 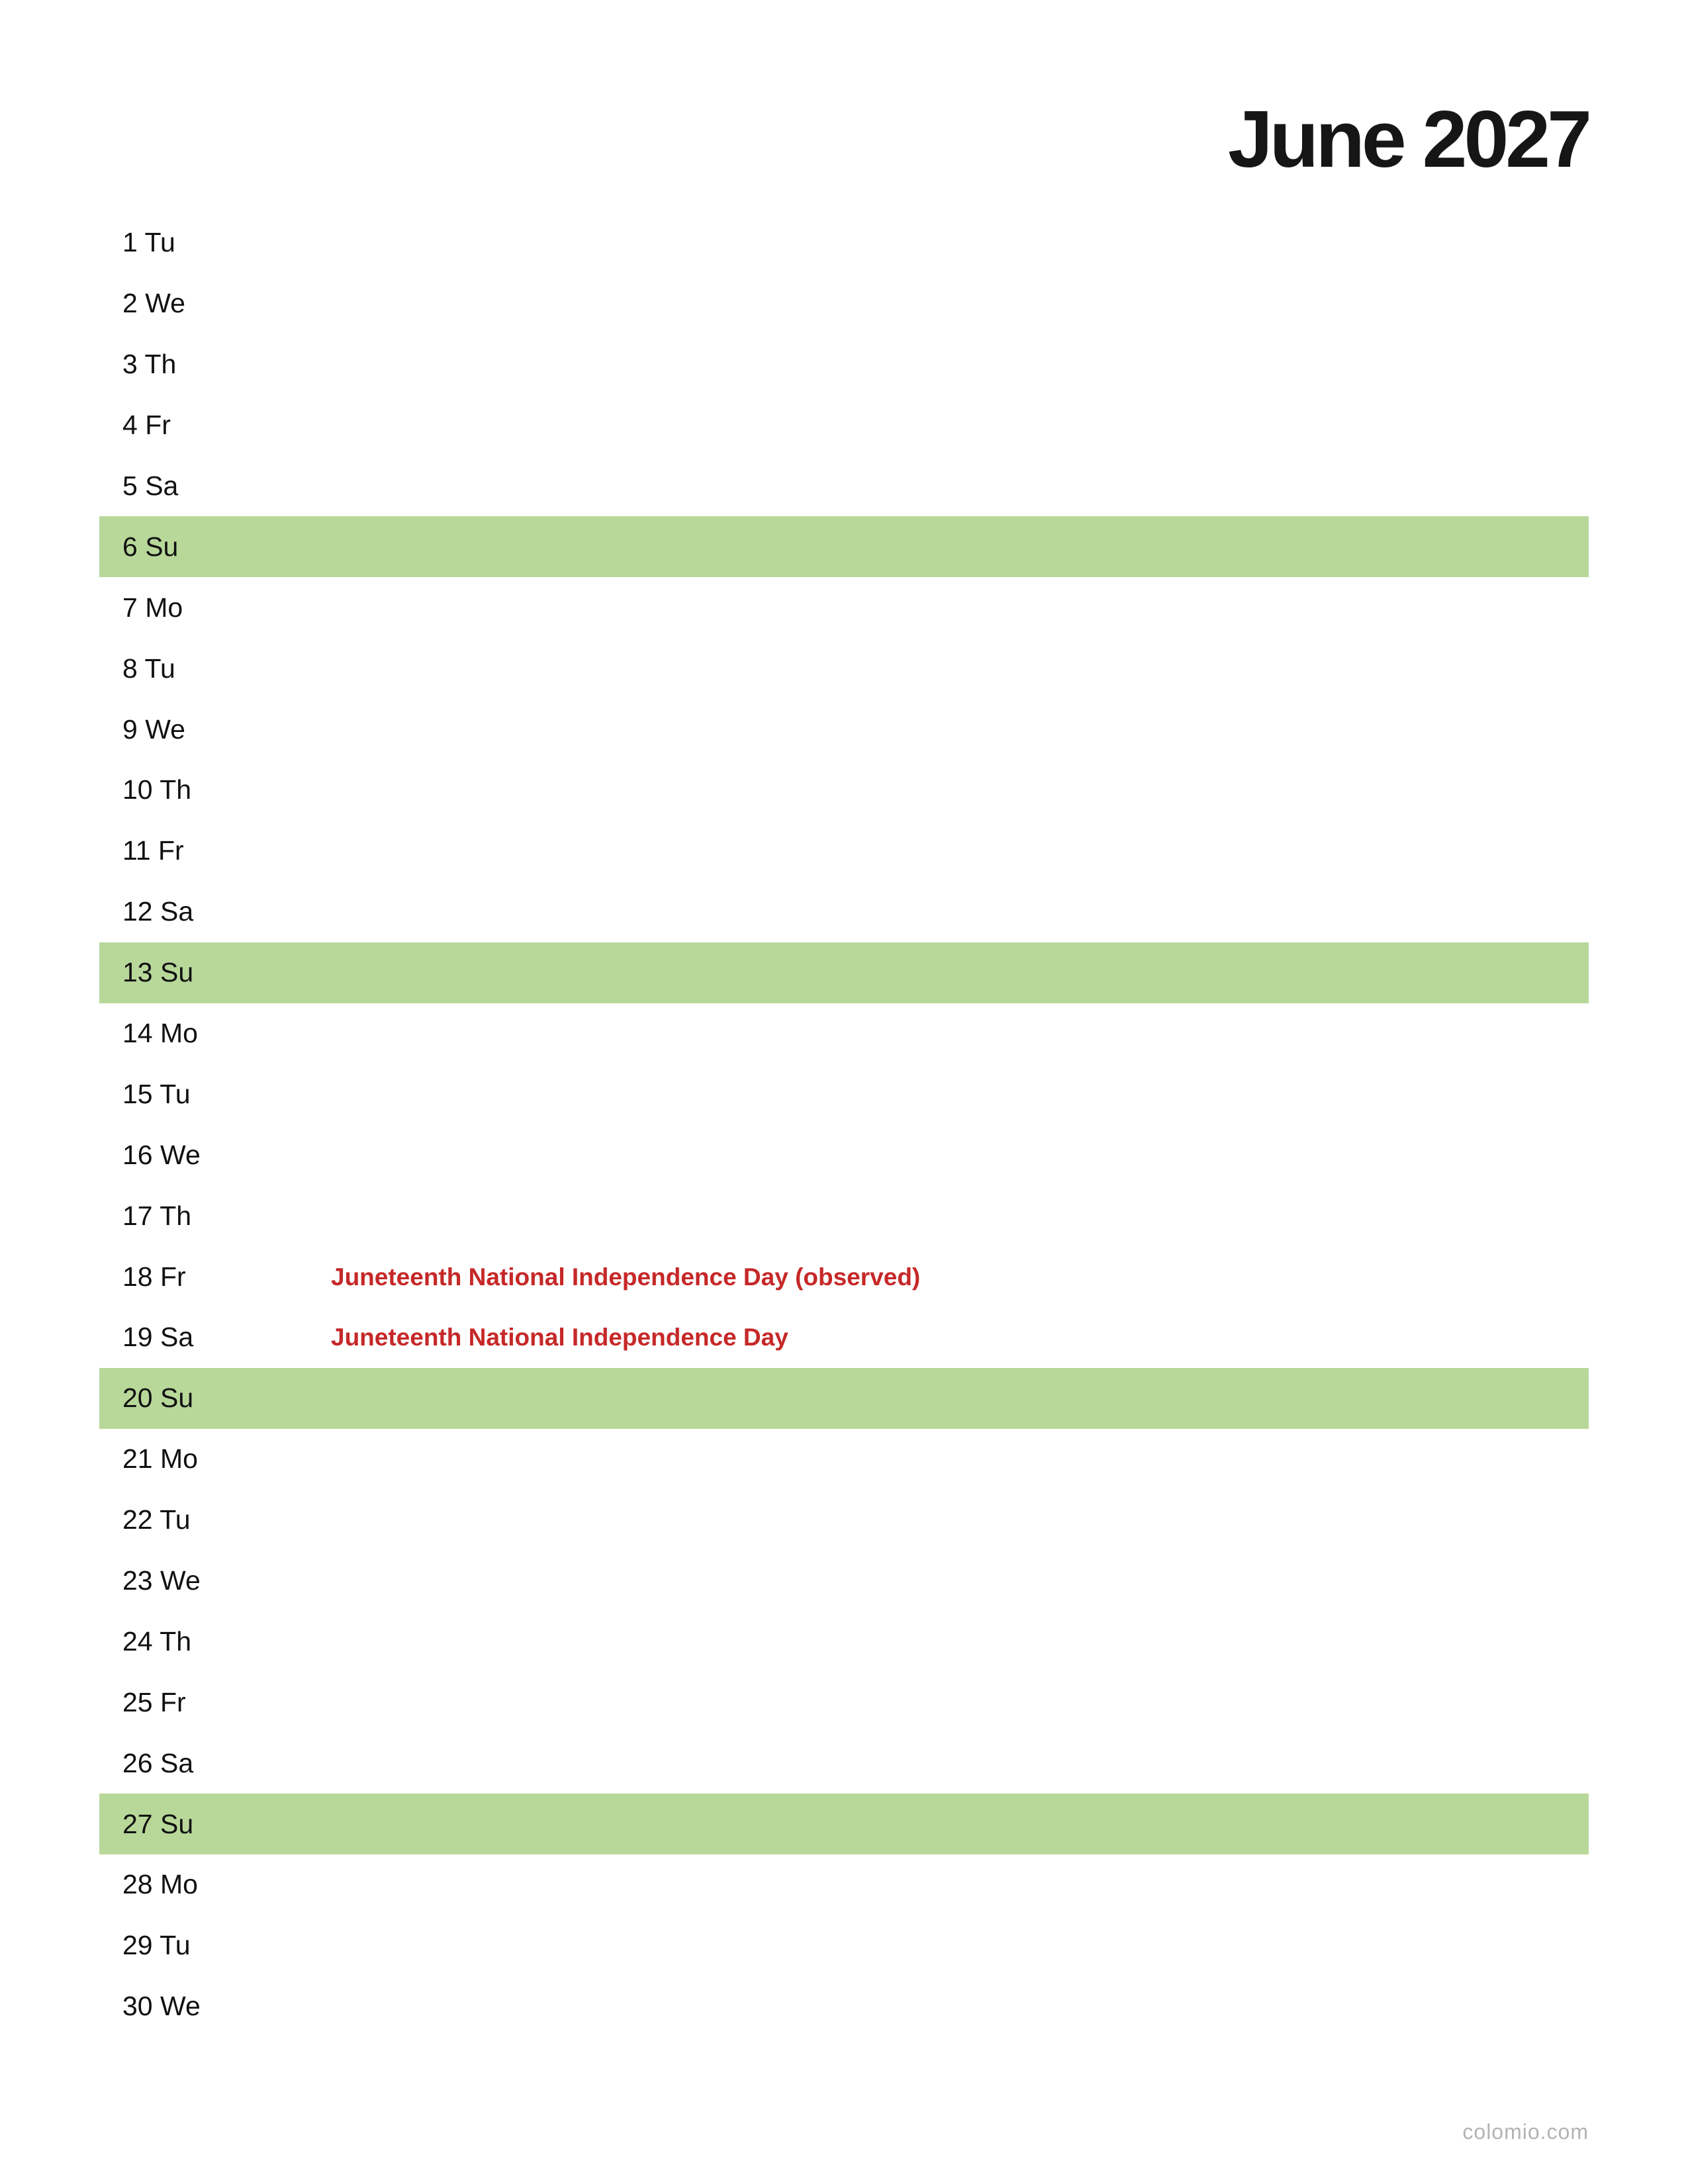 What do you see at coordinates (157, 1215) in the screenshot?
I see `day-label: 17 Th` at bounding box center [157, 1215].